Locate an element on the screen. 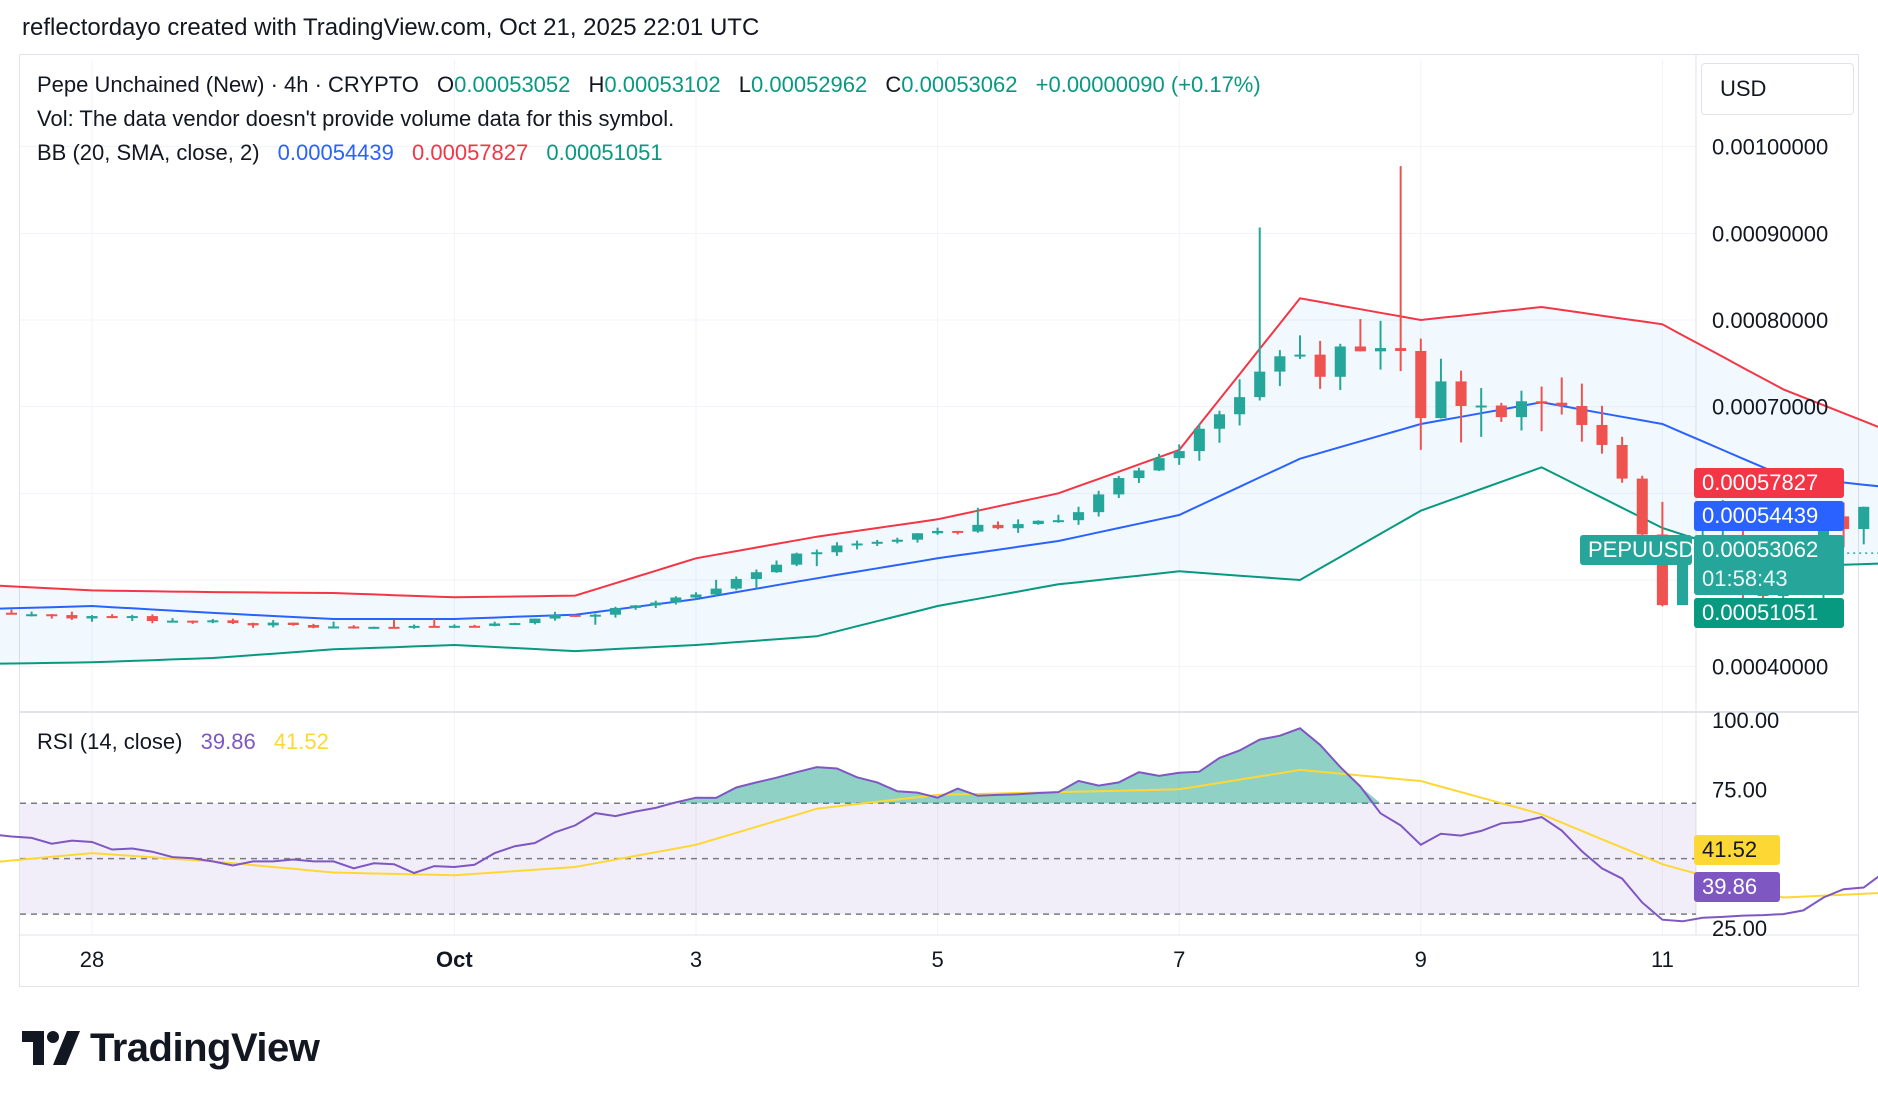 This screenshot has width=1878, height=1106. rsi-ma-tag: 41.52 is located at coordinates (1737, 850).